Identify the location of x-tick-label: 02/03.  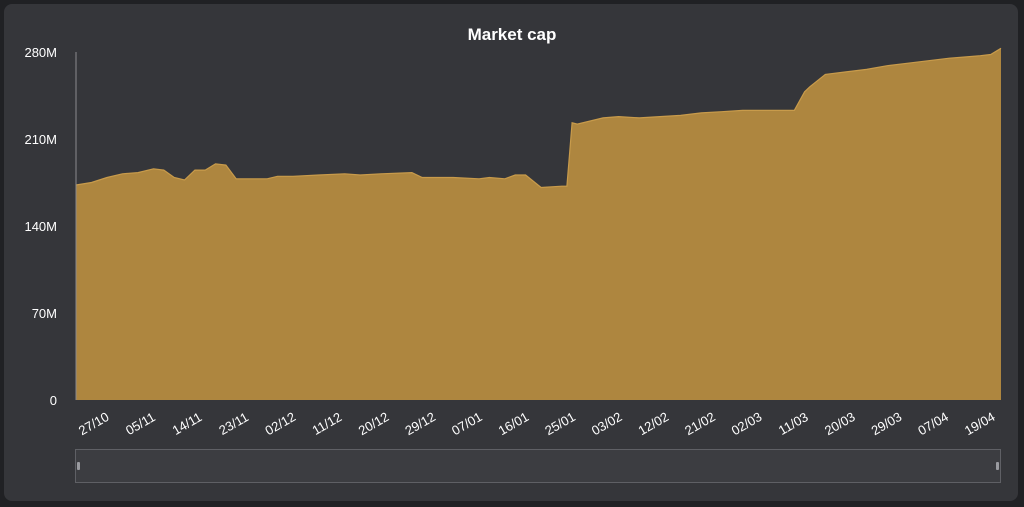
(747, 423).